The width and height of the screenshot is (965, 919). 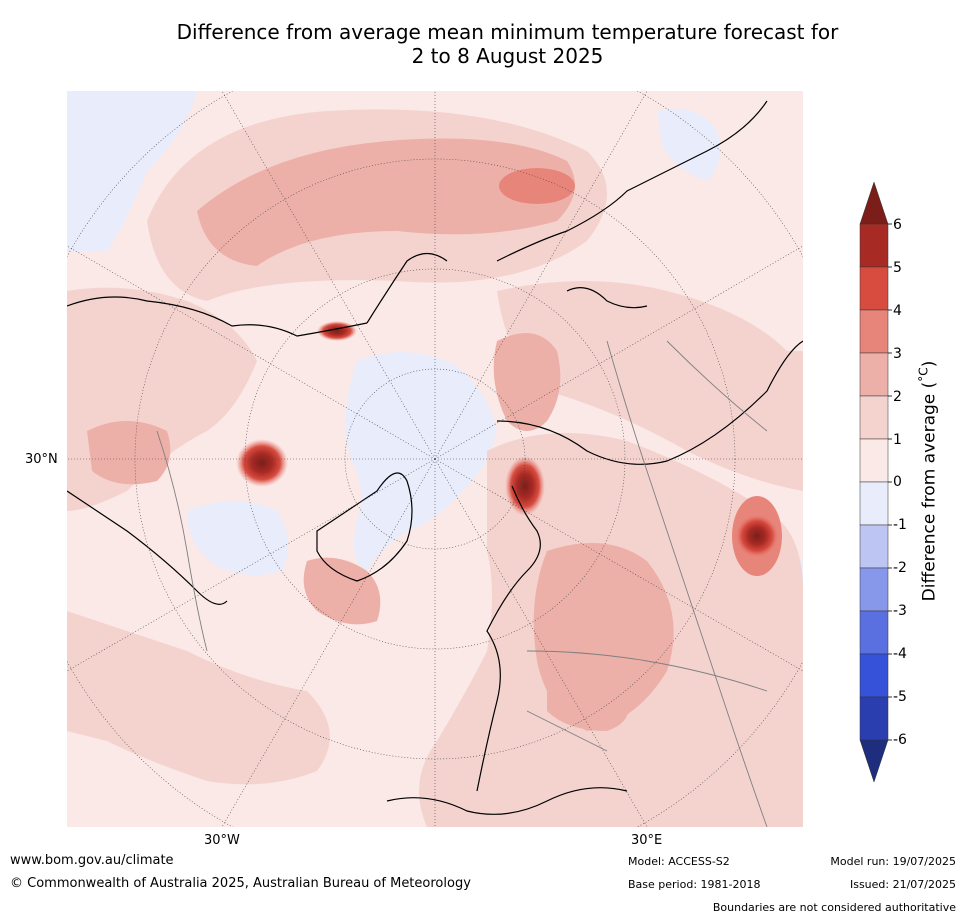 What do you see at coordinates (897, 440) in the screenshot?
I see `colorbar-tick: 1` at bounding box center [897, 440].